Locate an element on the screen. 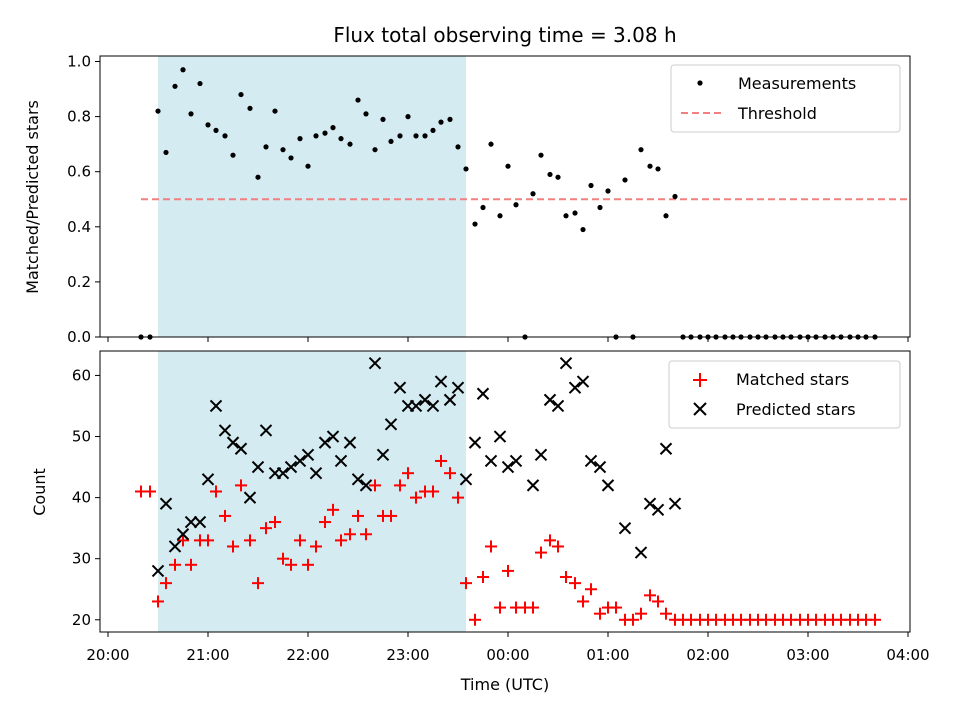 Image resolution: width=960 pixels, height=720 pixels. y-tick-label: 0.0 is located at coordinates (79, 337).